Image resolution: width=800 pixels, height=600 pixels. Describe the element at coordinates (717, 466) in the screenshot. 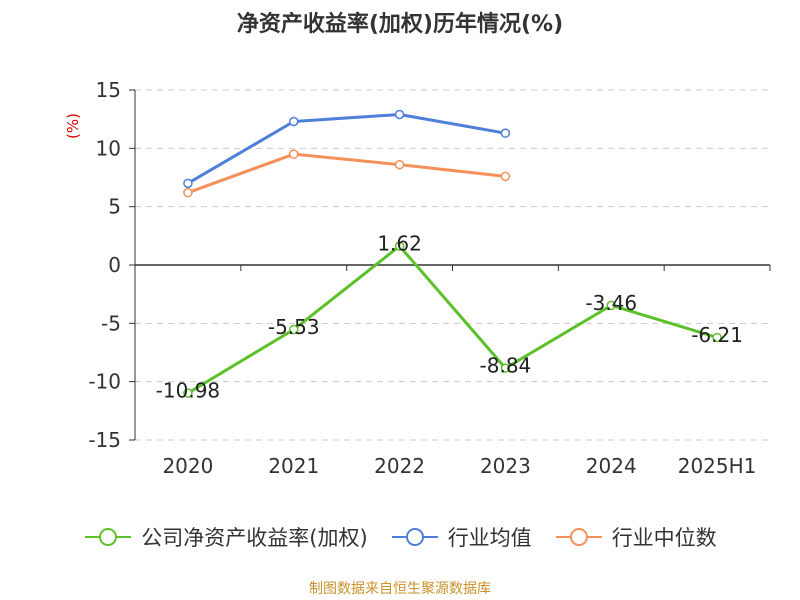

I see `x-tick-label: 2025H1` at that location.